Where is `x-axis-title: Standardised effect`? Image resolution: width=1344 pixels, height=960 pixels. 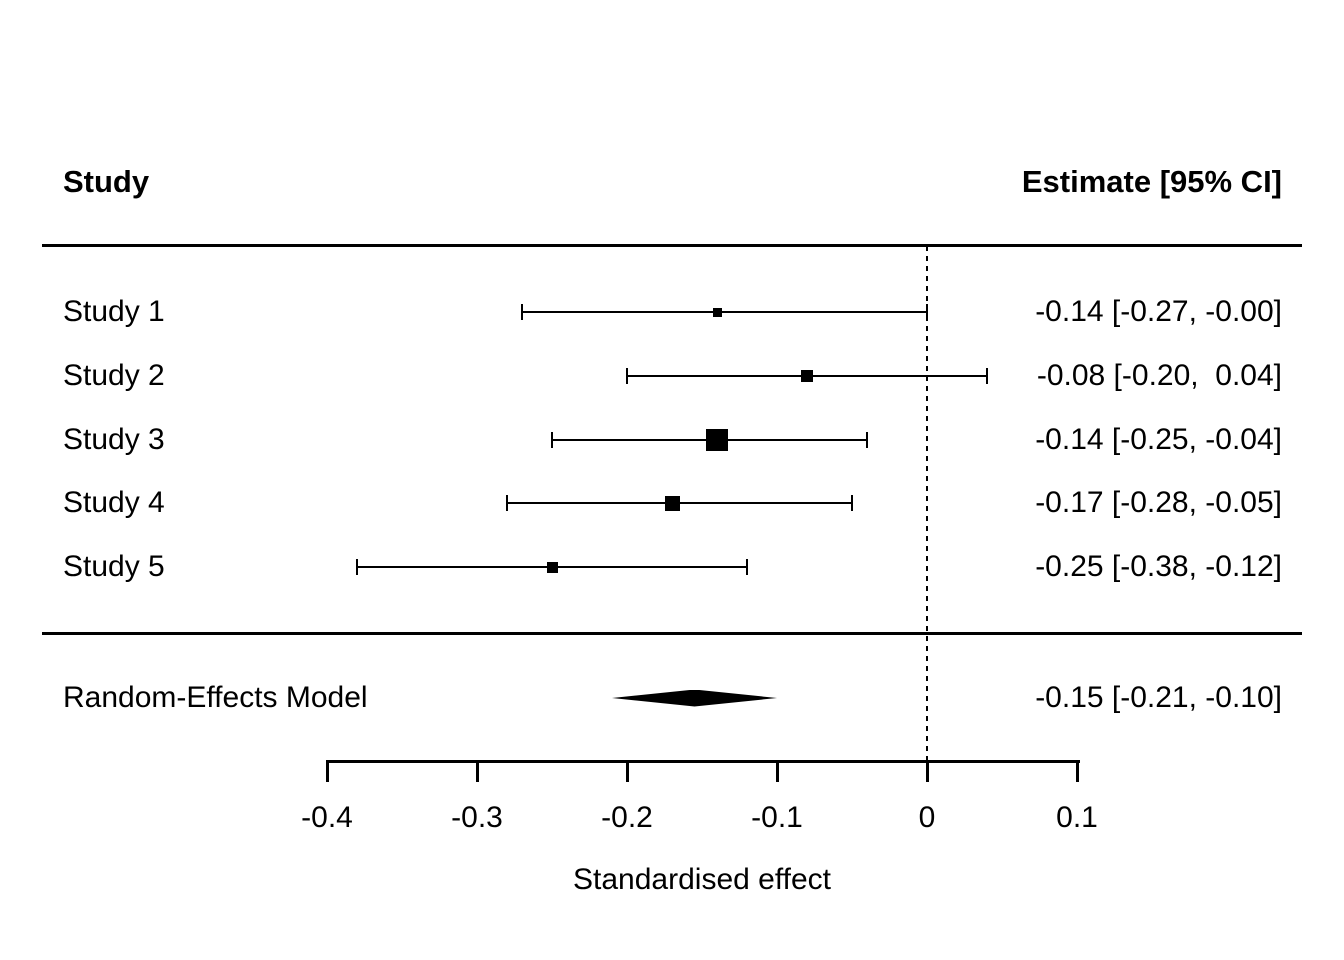
x-axis-title: Standardised effect is located at coordinates (702, 879).